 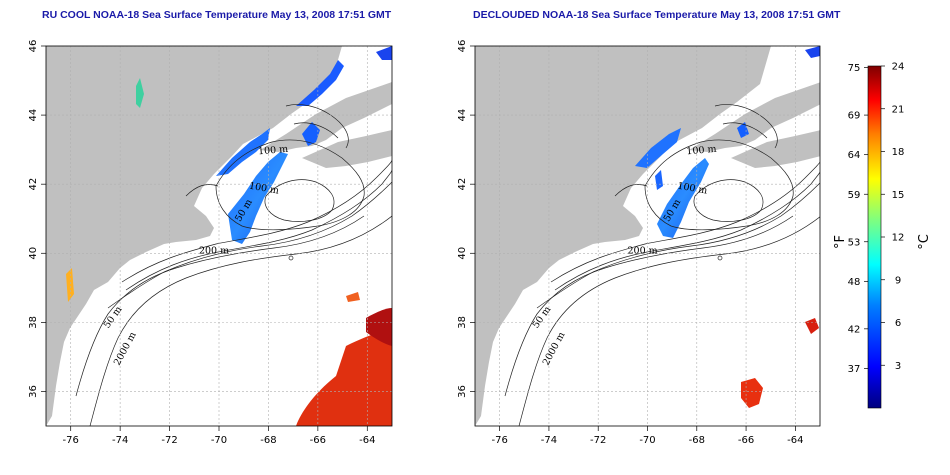 What do you see at coordinates (854, 195) in the screenshot?
I see `fahrenheit-tick-label: 59` at bounding box center [854, 195].